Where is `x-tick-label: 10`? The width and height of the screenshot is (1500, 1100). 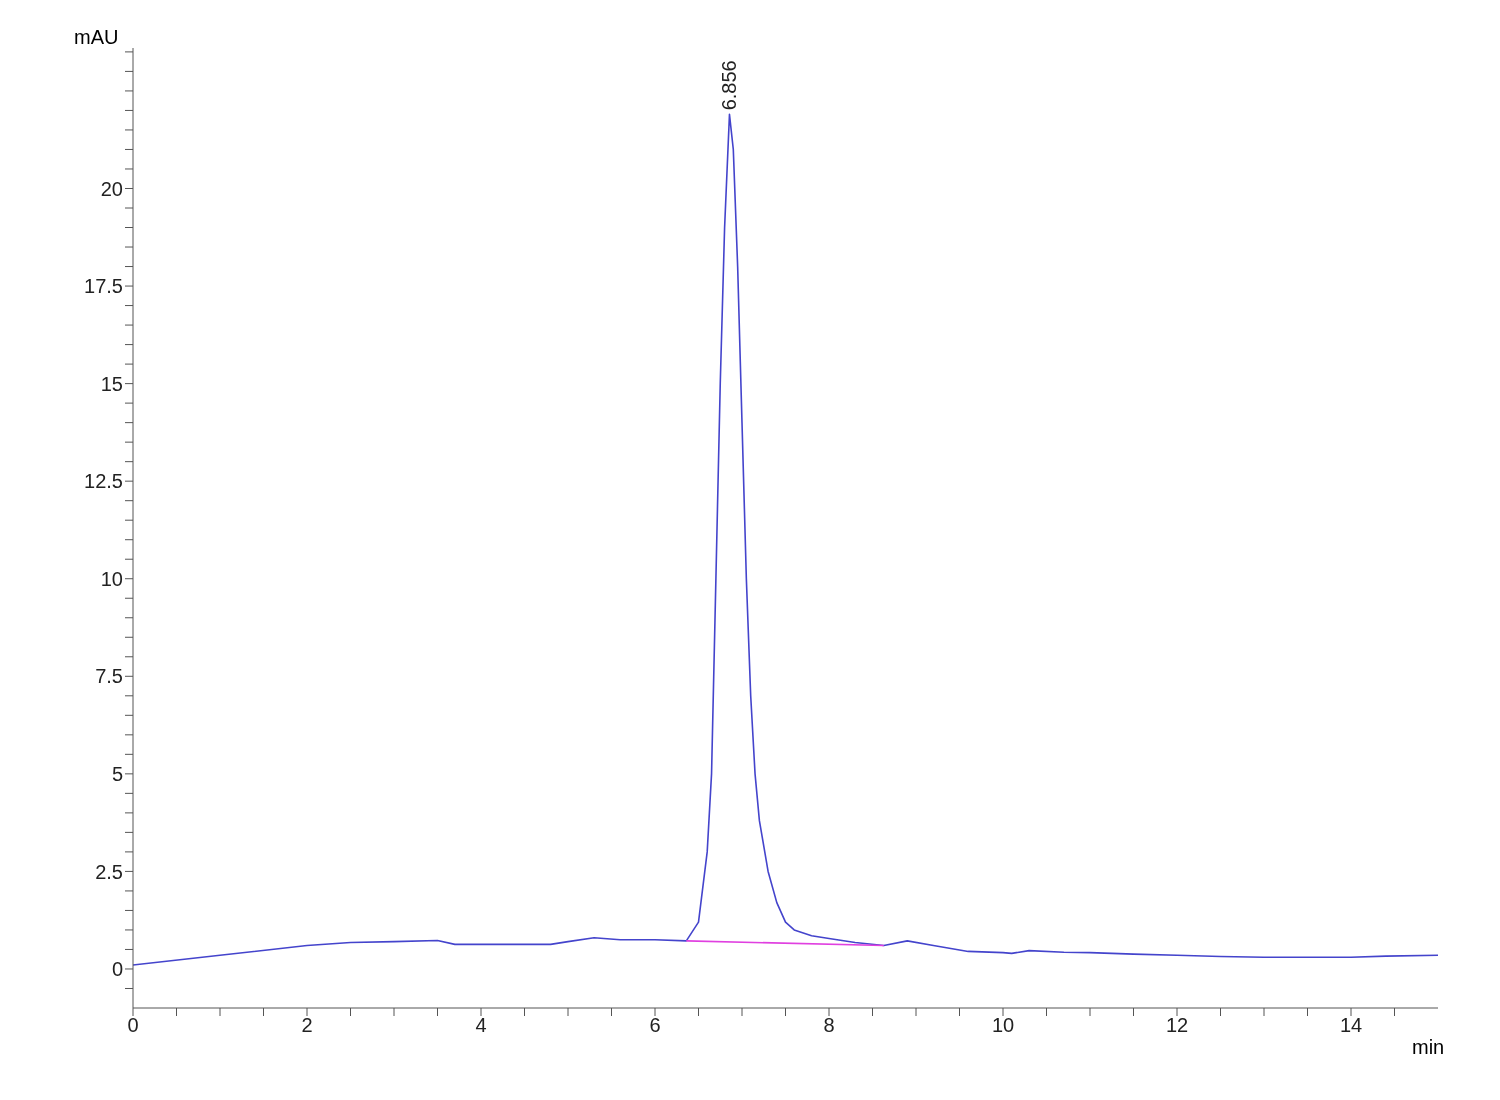
x-tick-label: 10 is located at coordinates (1003, 1025).